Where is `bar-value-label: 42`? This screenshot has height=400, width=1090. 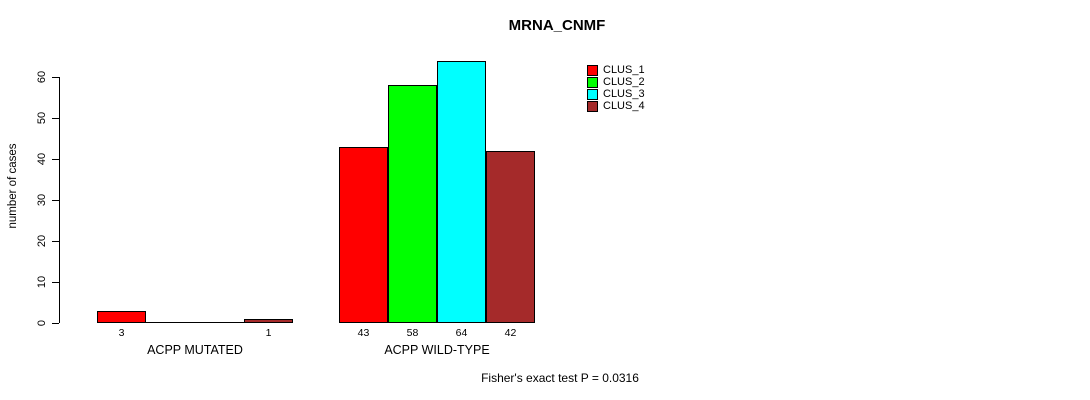
bar-value-label: 42 is located at coordinates (510, 333).